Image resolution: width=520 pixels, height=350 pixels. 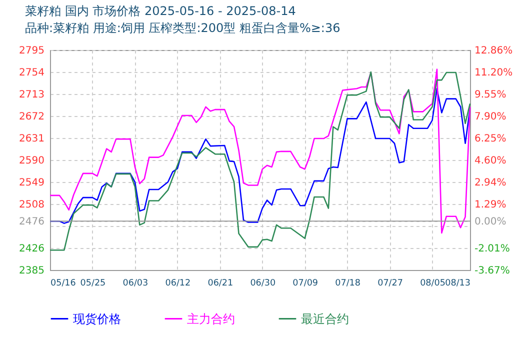 What do you see at coordinates (31, 222) in the screenshot?
I see `y-tick-label: 2476` at bounding box center [31, 222].